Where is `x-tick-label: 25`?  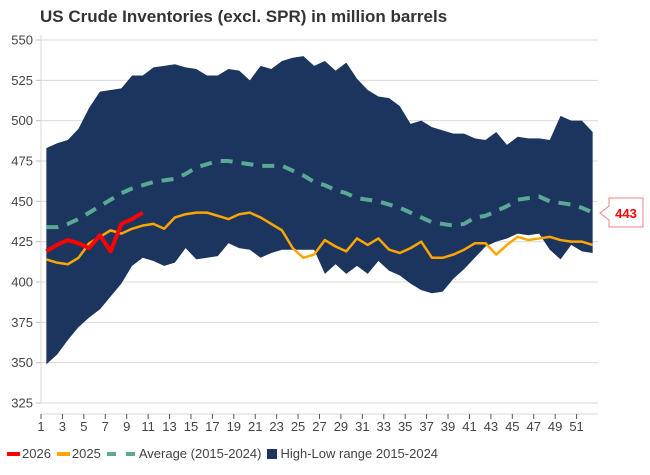
x-tick-label: 25 is located at coordinates (298, 426).